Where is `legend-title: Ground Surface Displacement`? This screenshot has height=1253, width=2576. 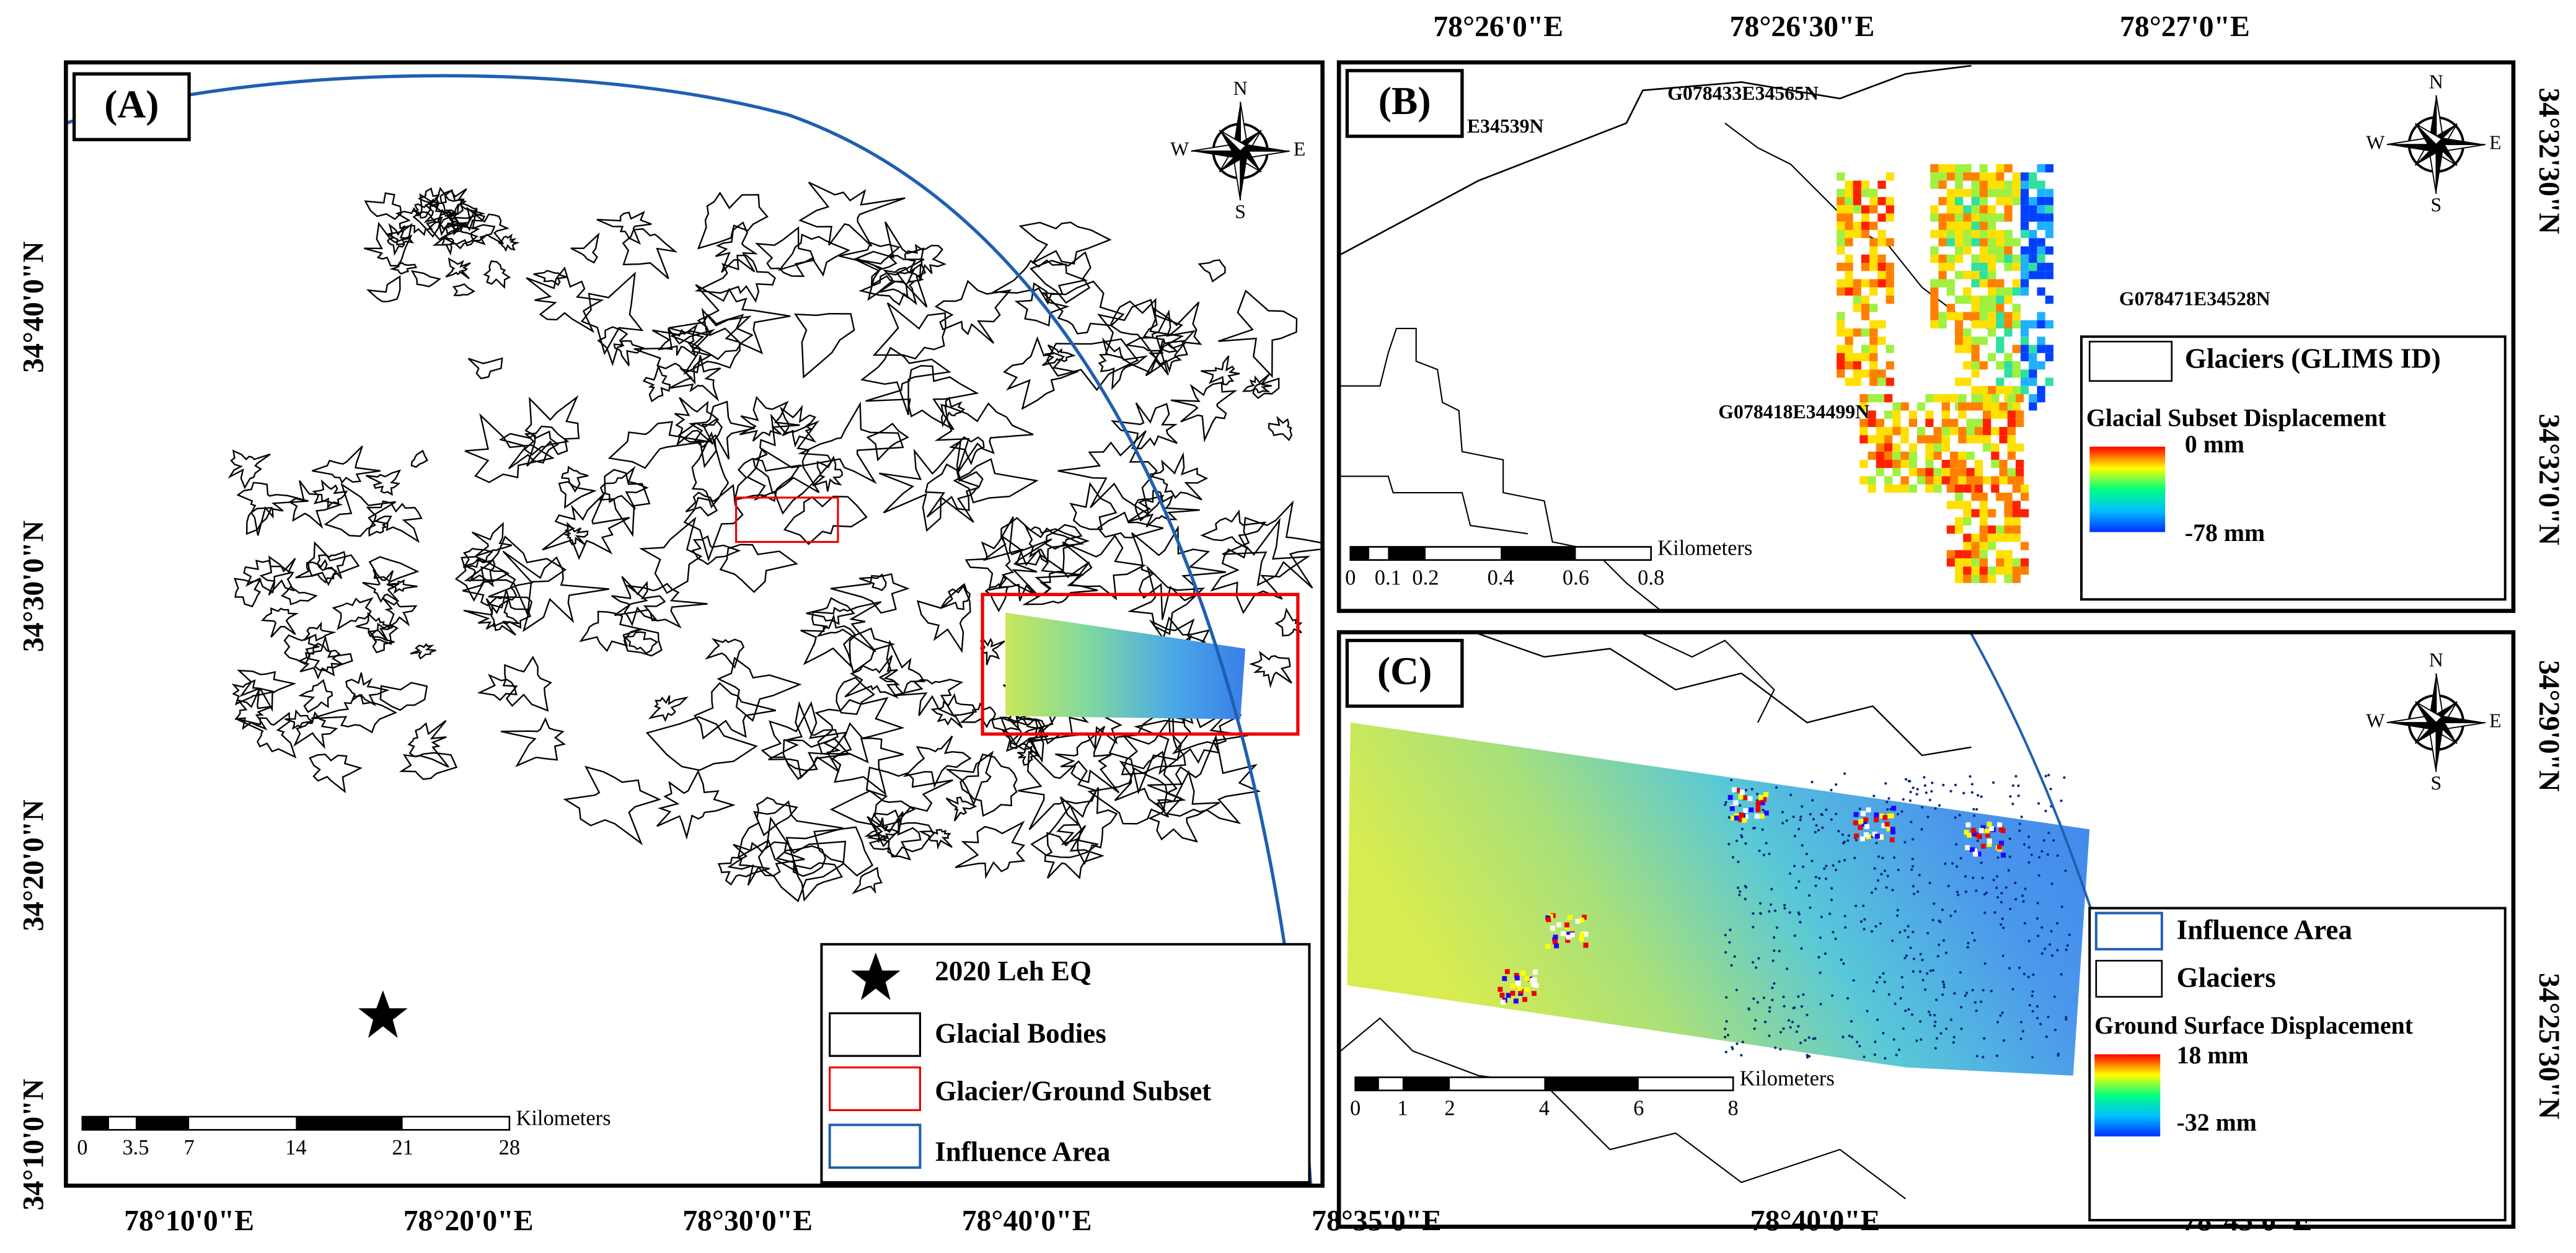 legend-title: Ground Surface Displacement is located at coordinates (2254, 1025).